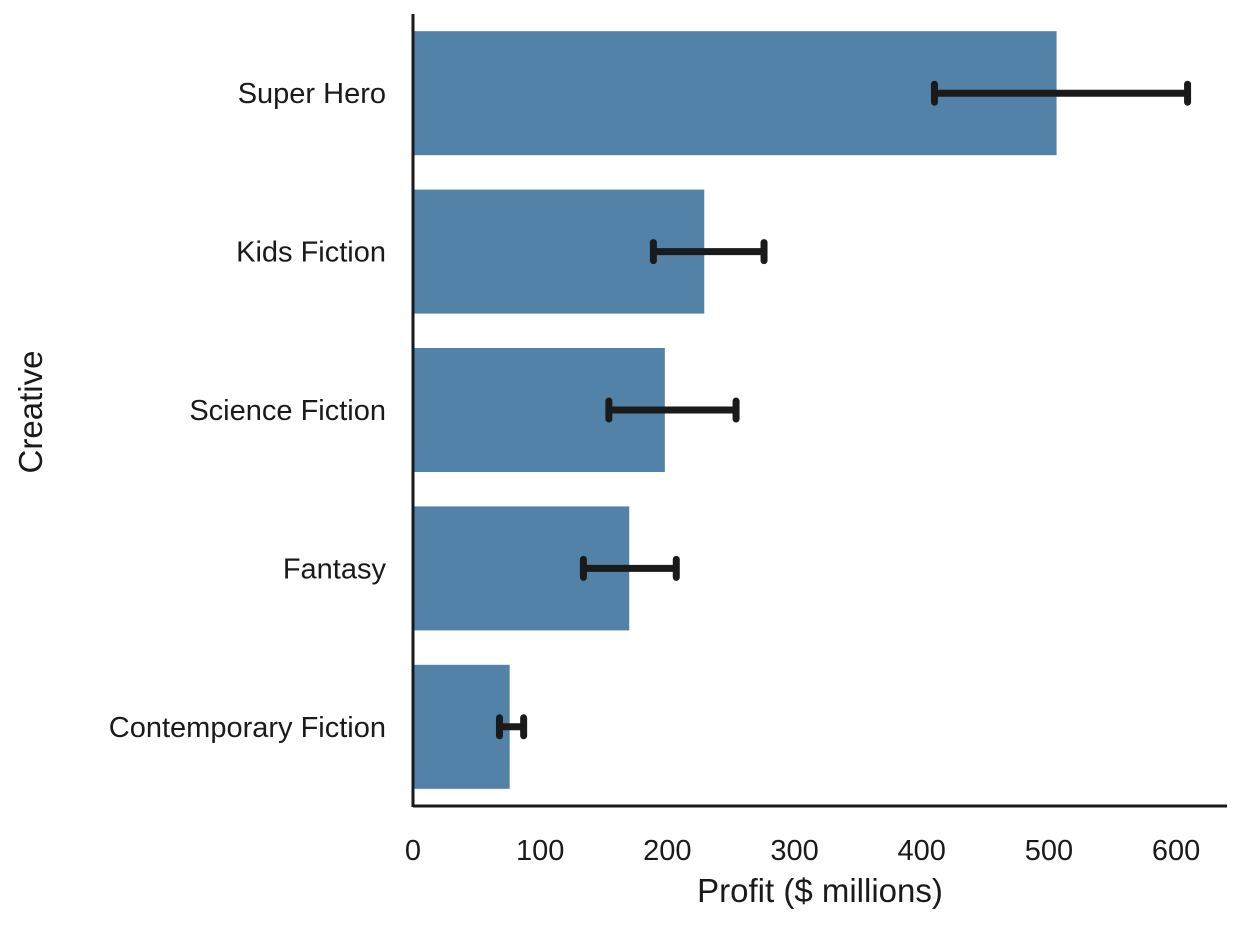 The width and height of the screenshot is (1241, 925). Describe the element at coordinates (413, 851) in the screenshot. I see `x-tick-label-0: 0` at that location.